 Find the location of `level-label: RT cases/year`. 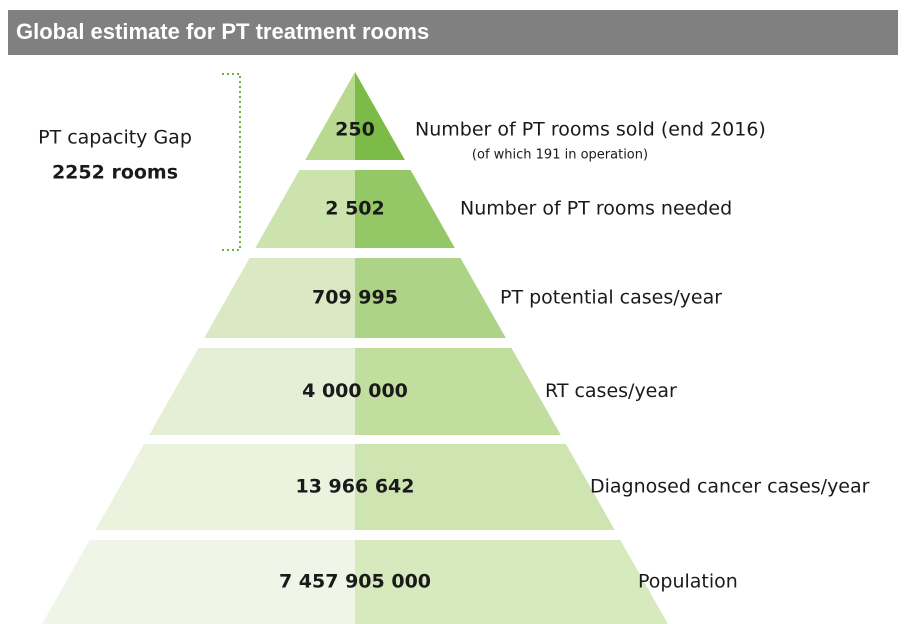

level-label: RT cases/year is located at coordinates (611, 391).